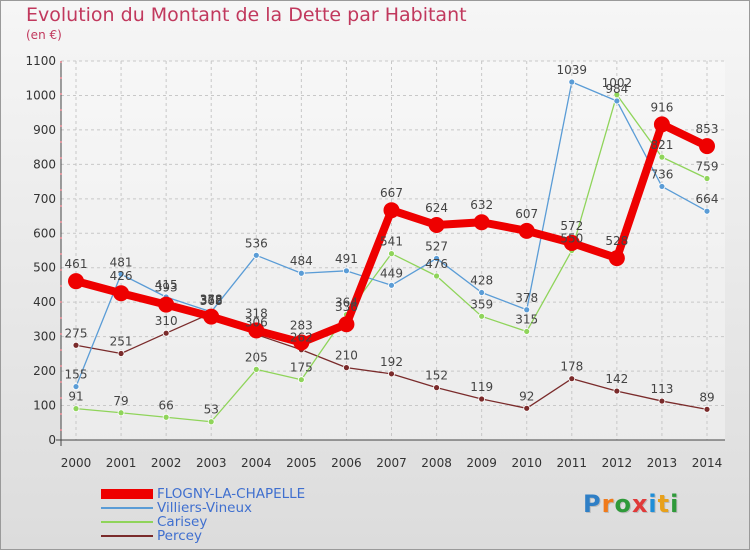 Image resolution: width=750 pixels, height=550 pixels. I want to click on x-tick-label: 2005, so click(301, 463).